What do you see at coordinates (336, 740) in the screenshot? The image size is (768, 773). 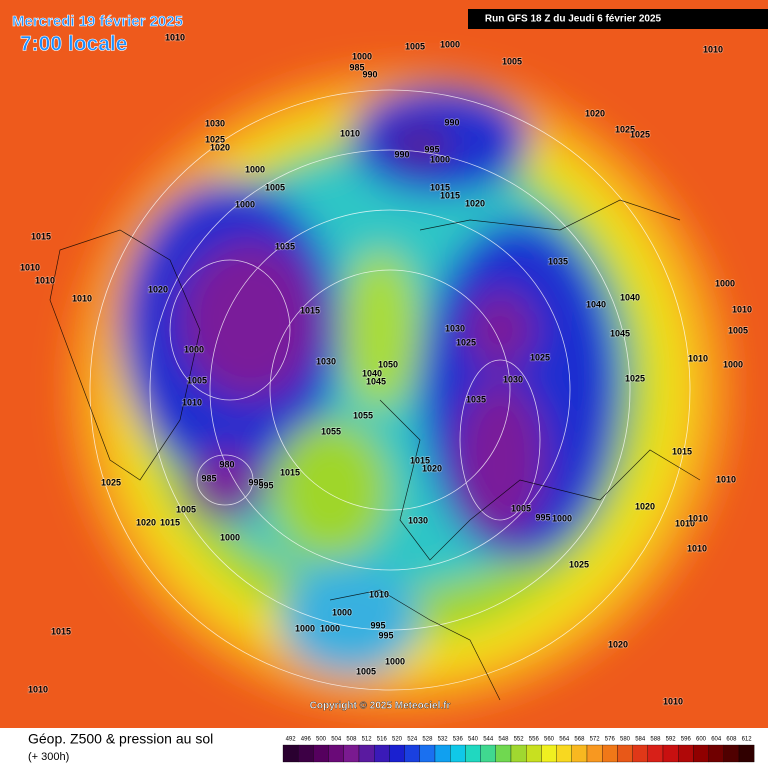 I see `legend-tick: 504` at bounding box center [336, 740].